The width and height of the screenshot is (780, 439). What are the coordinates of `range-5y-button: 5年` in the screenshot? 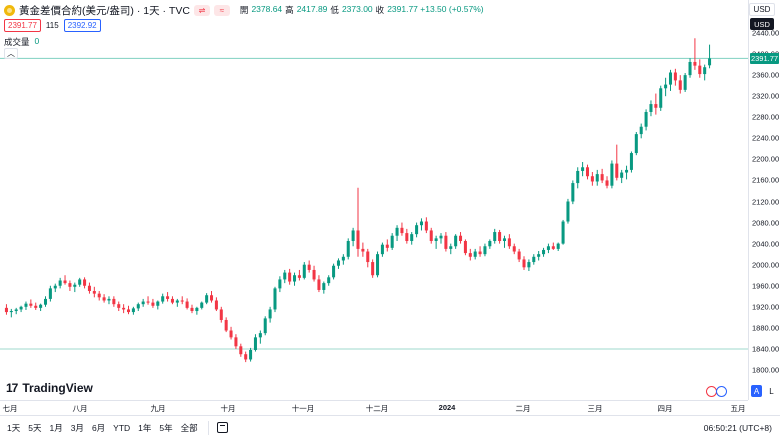 It's located at (166, 427).